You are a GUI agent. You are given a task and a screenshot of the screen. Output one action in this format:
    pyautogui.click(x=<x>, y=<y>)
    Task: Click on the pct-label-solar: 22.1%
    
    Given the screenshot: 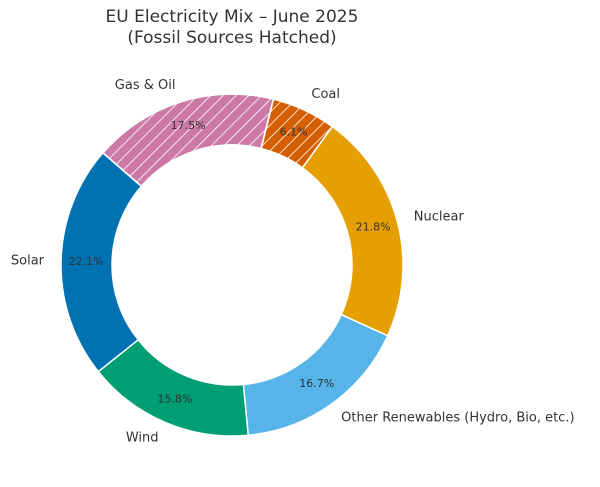 What is the action you would take?
    pyautogui.click(x=86, y=261)
    